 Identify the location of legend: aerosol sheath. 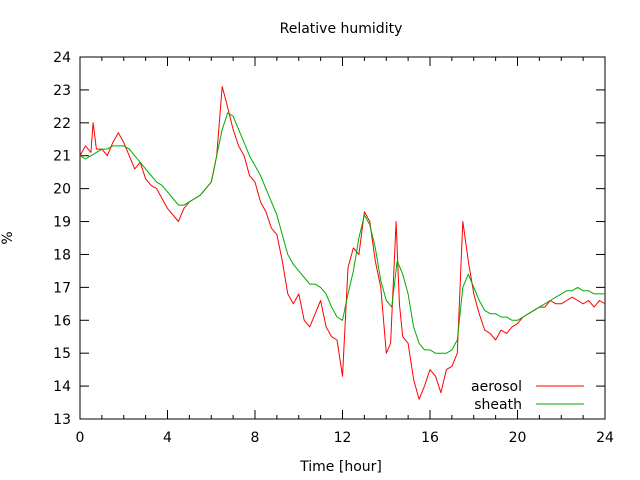
(527, 396).